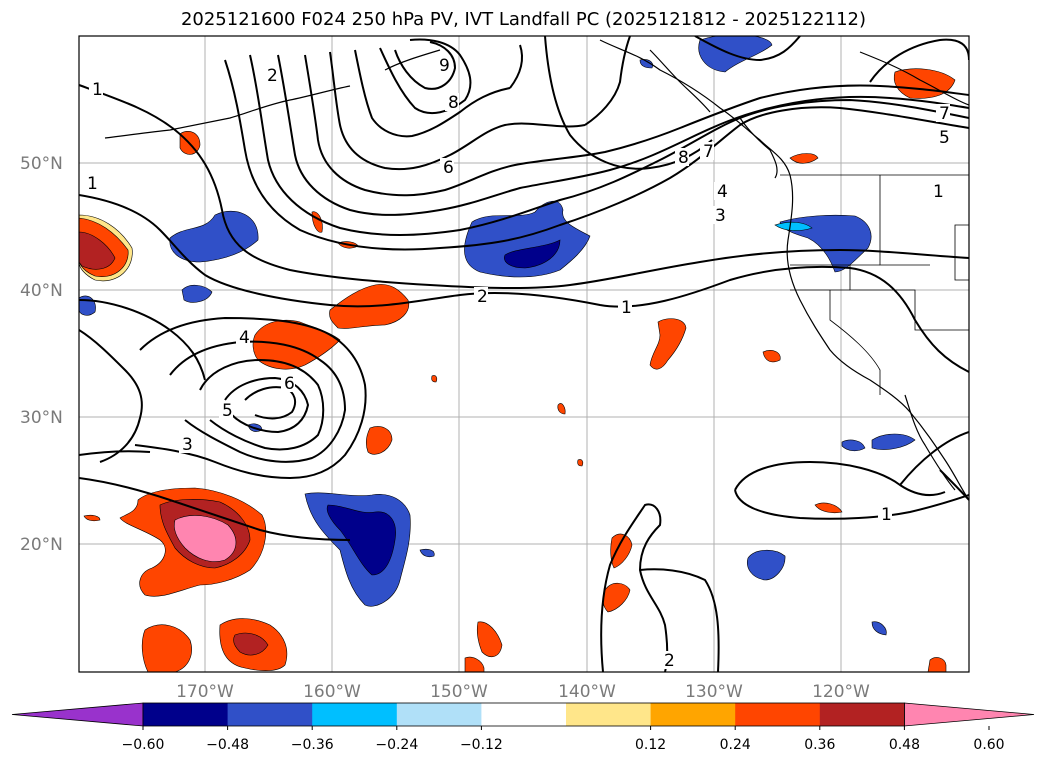 The image size is (1047, 765). Describe the element at coordinates (312, 745) in the screenshot. I see `colorbar-tick-label: −0.36` at that location.